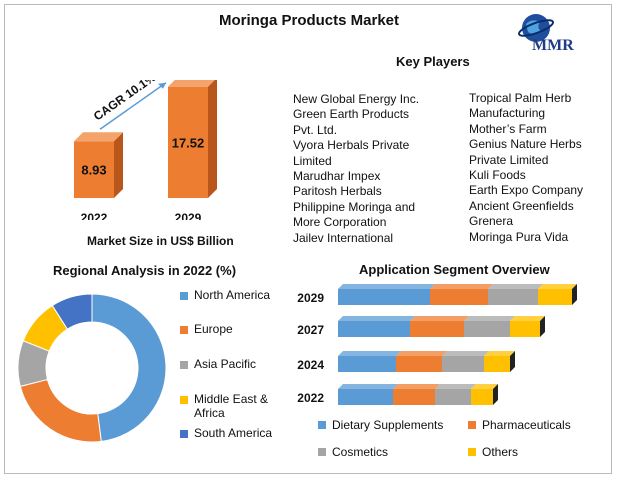 The width and height of the screenshot is (618, 481). I want to click on donut-slice-north-america, so click(129, 367).